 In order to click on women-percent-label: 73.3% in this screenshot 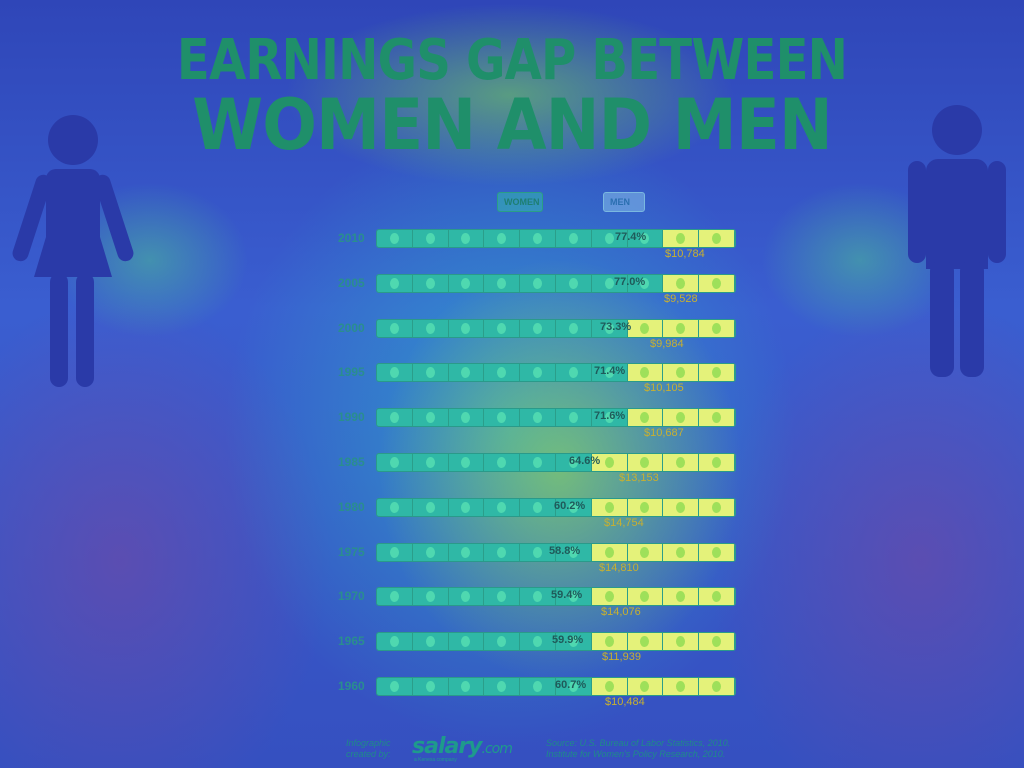, I will do `click(616, 326)`.